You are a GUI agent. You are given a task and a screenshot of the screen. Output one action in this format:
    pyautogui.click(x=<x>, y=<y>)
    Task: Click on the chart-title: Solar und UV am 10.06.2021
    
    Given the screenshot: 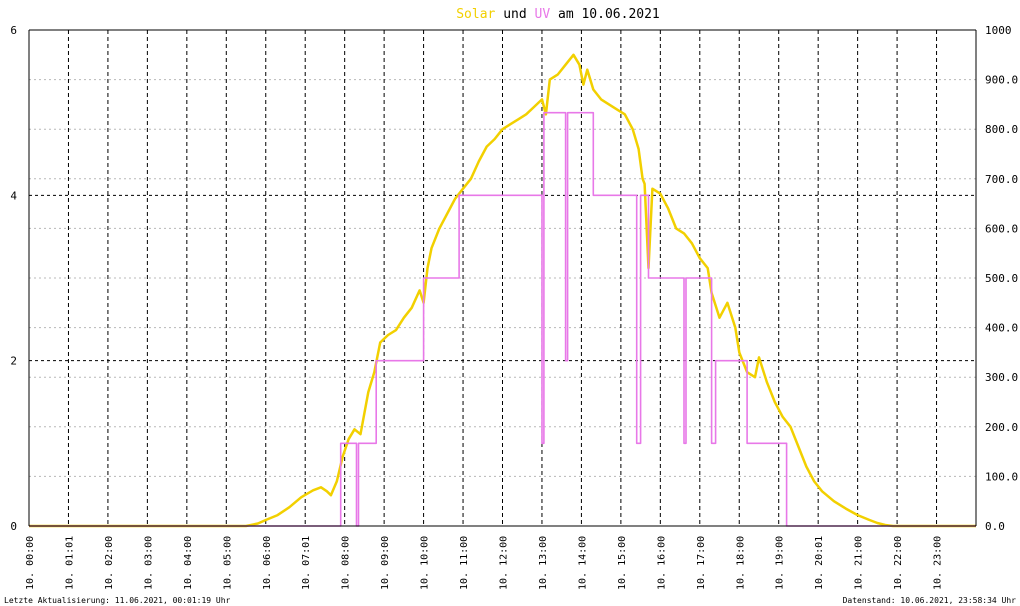 What is the action you would take?
    pyautogui.click(x=558, y=14)
    